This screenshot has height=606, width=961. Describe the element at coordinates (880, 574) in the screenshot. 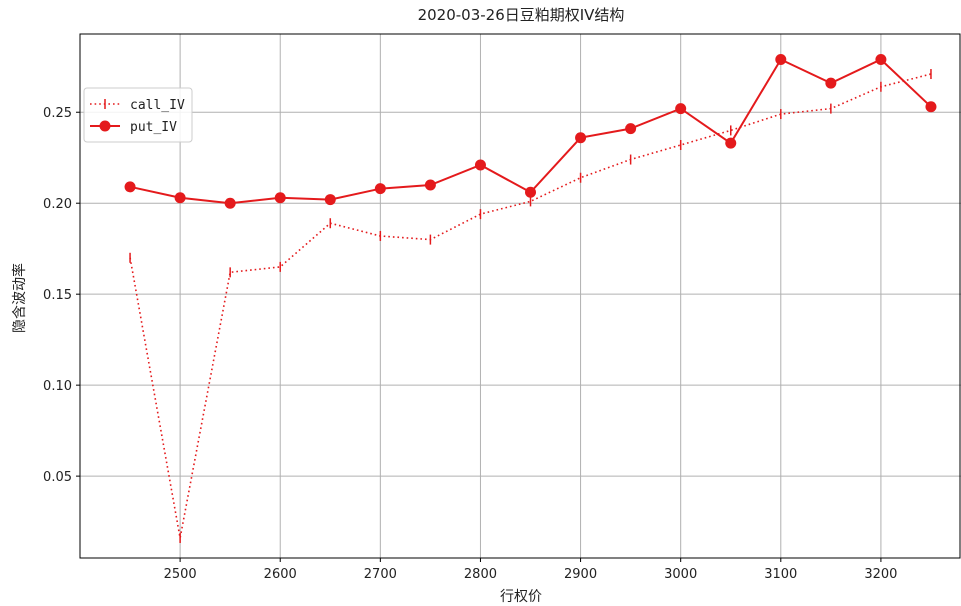

I see `x-tick-label: 3200` at that location.